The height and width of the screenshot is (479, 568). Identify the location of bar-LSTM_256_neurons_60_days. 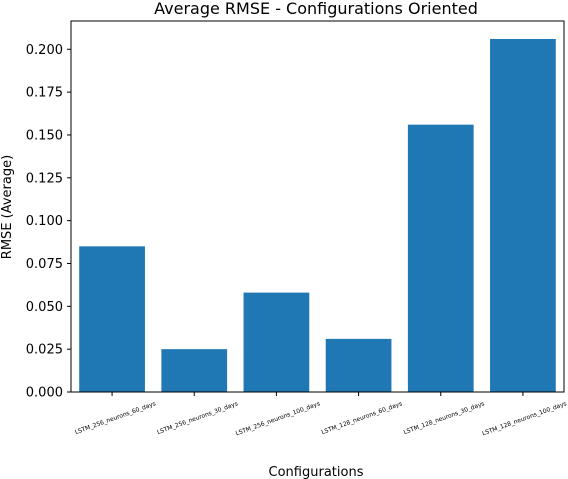
(112, 319).